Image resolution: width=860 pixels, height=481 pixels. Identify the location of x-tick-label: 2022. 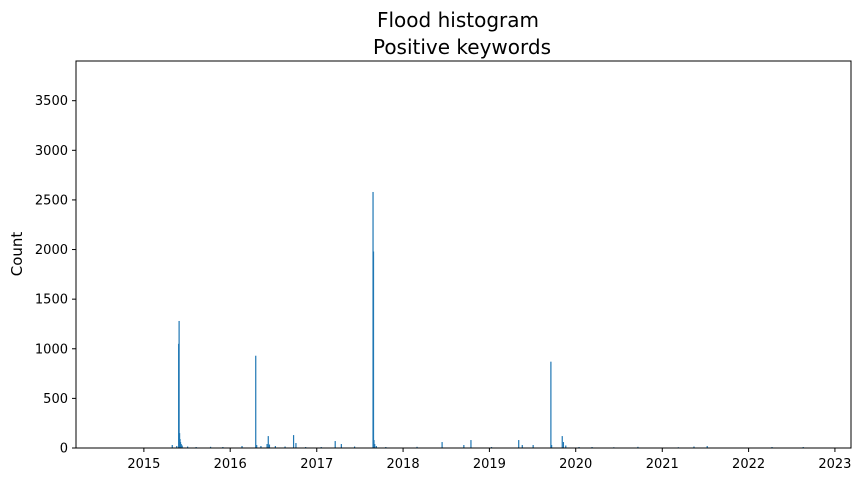
(748, 464).